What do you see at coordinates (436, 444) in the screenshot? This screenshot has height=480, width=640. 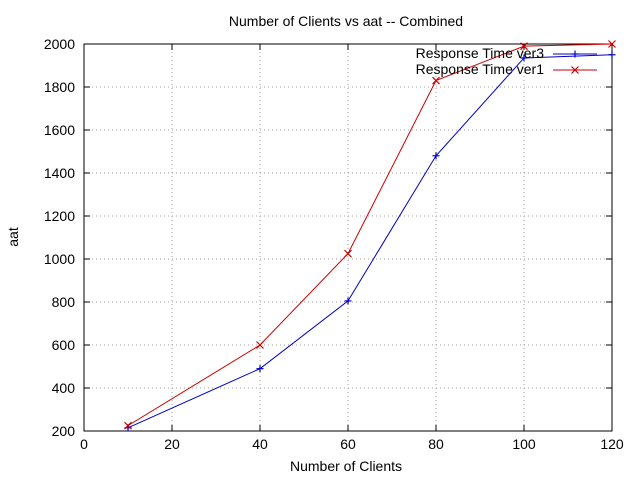 I see `x-tick-label: 80` at bounding box center [436, 444].